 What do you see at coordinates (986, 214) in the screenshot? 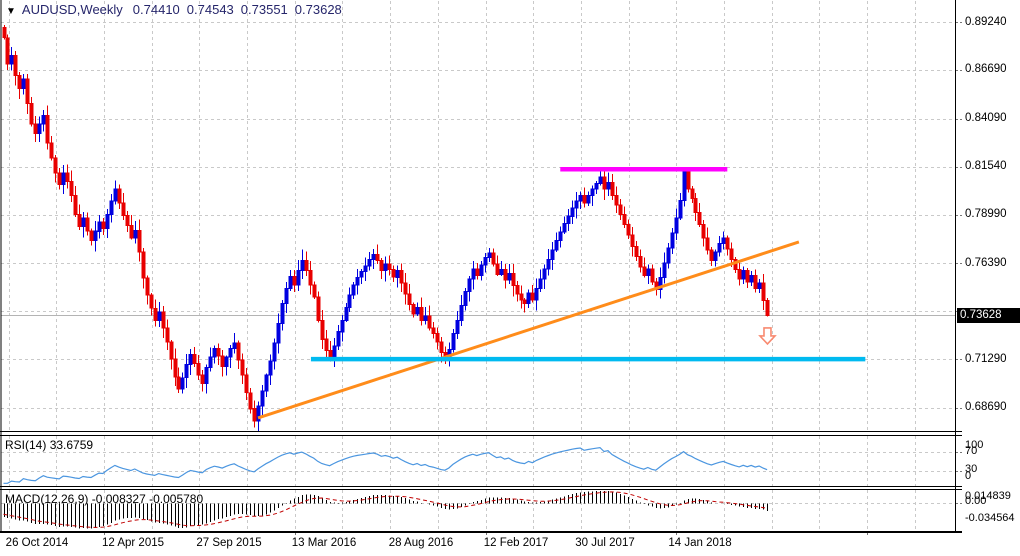
I see `price-axis-label: 0.78990` at bounding box center [986, 214].